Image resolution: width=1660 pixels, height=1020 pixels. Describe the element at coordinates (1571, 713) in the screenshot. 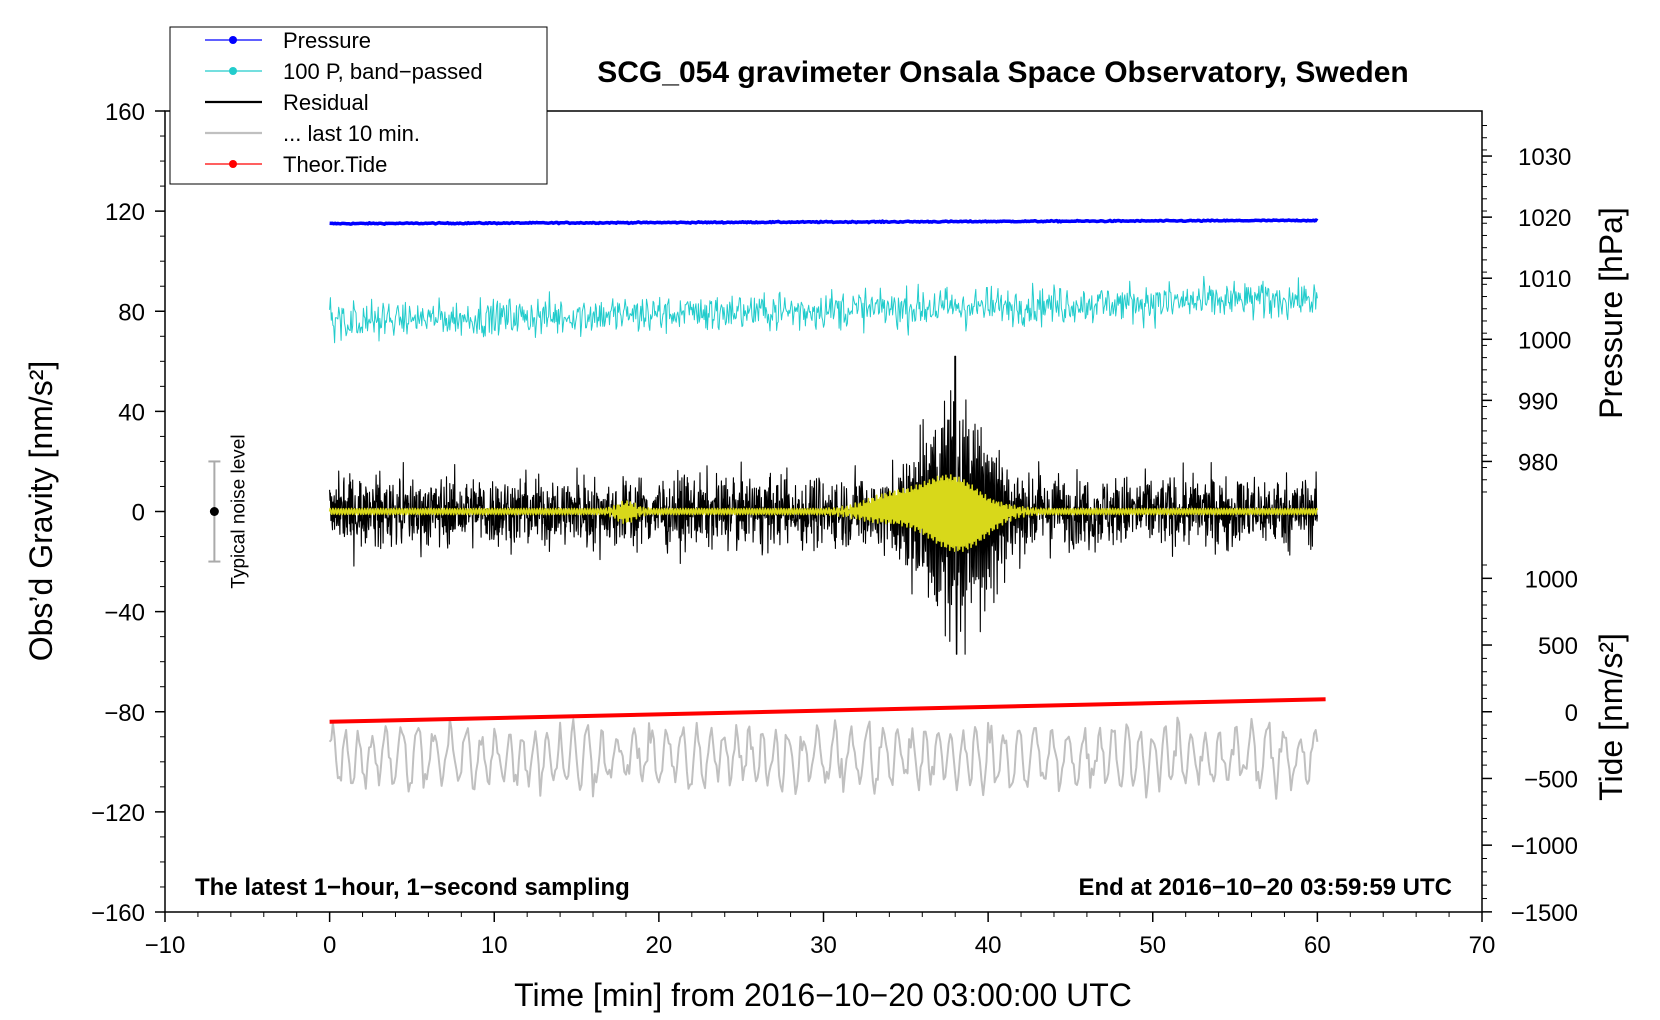

I see `tide-tick-label: 0` at that location.